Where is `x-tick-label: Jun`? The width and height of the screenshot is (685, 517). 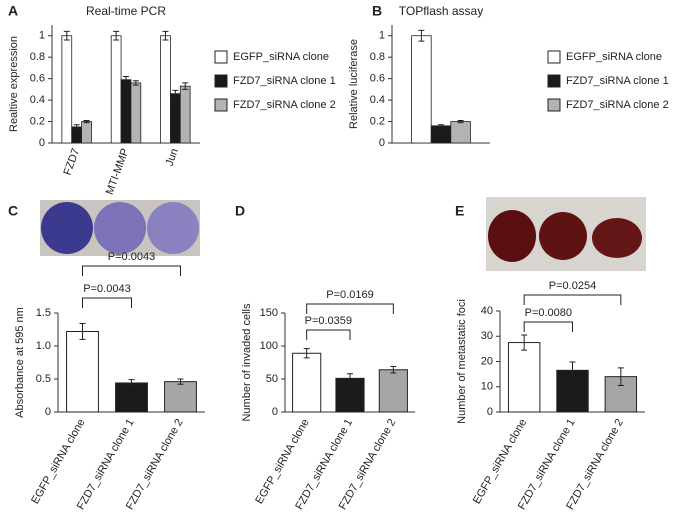
x-tick-label: Jun is located at coordinates (172, 157).